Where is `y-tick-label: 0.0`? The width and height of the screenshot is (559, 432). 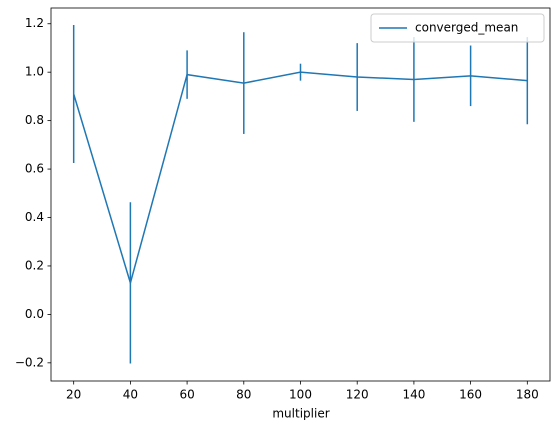 y-tick-label: 0.0 is located at coordinates (34, 314).